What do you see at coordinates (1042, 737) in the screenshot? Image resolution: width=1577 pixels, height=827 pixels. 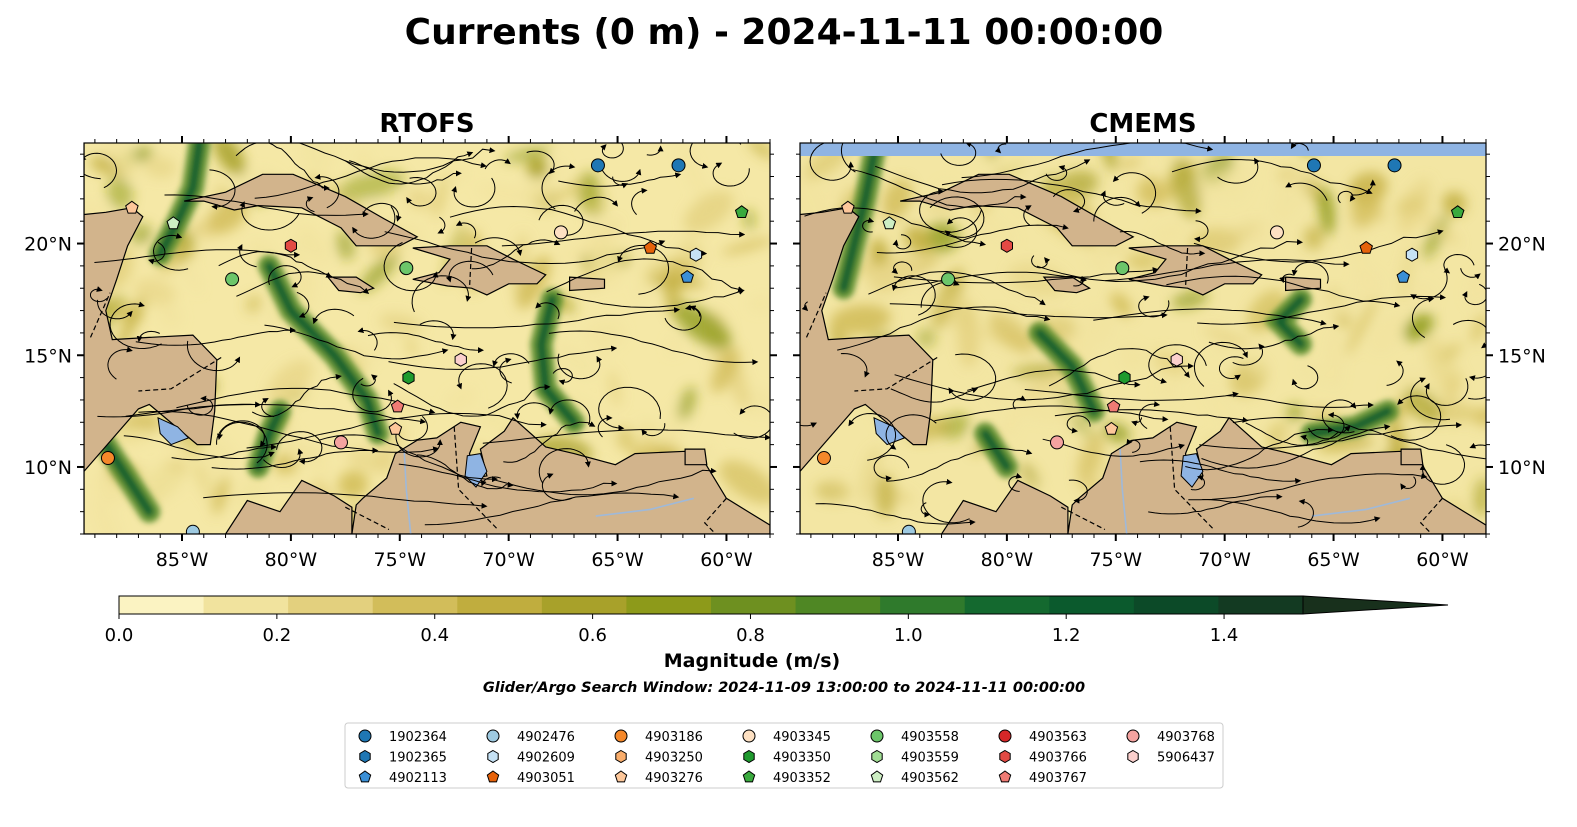 I see `legend-item: 4903563` at bounding box center [1042, 737].